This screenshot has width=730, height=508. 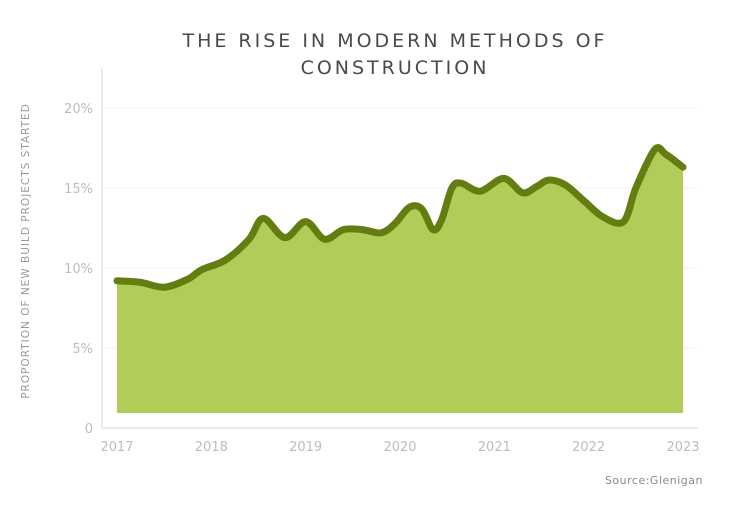 I want to click on x-tick-labels: 2017 2018 2019 2020 2021 2022 2023, so click(x=399, y=447).